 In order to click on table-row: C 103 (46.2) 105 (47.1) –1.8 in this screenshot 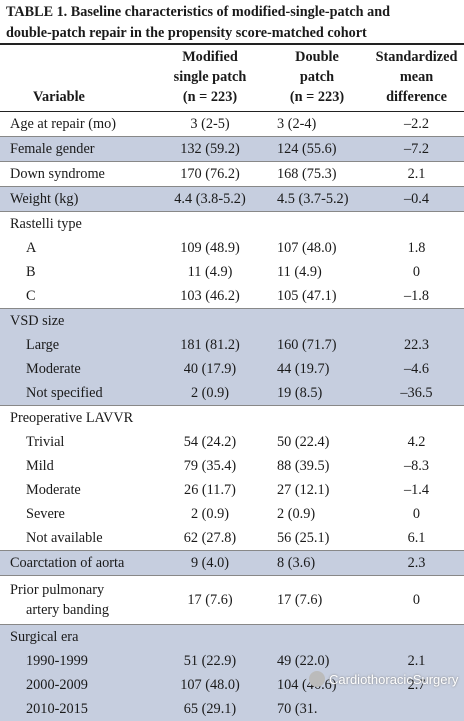, I will do `click(232, 296)`.